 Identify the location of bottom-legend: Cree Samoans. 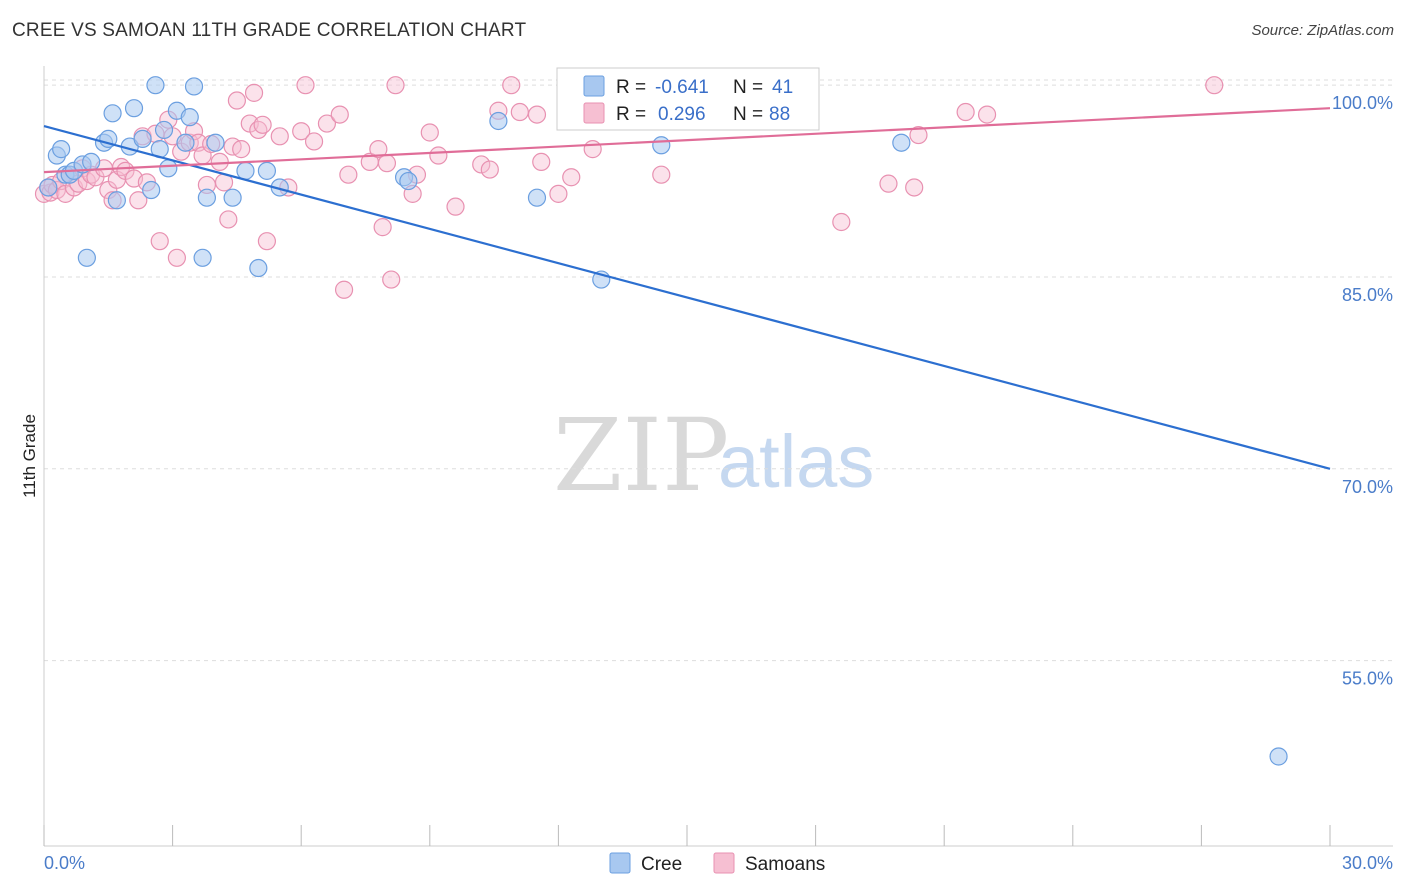
(717, 863).